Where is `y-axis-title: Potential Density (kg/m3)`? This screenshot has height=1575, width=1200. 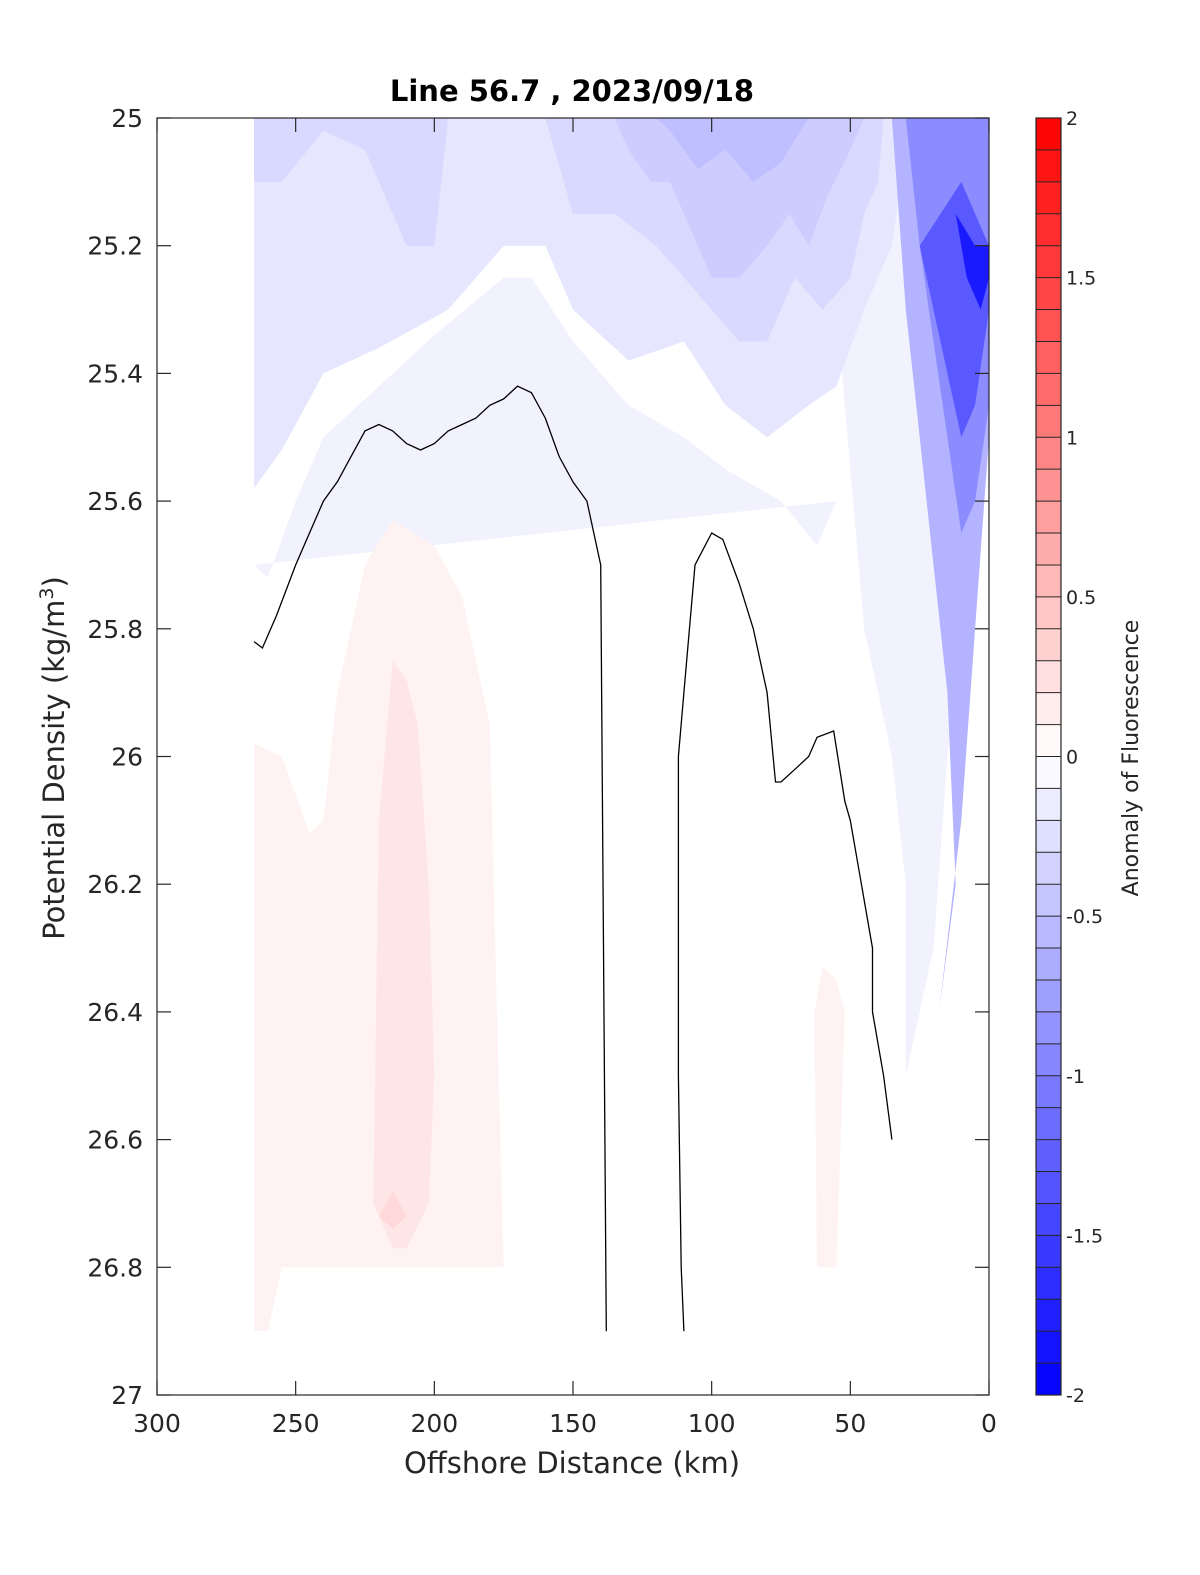
y-axis-title: Potential Density (kg/m3) is located at coordinates (53, 758).